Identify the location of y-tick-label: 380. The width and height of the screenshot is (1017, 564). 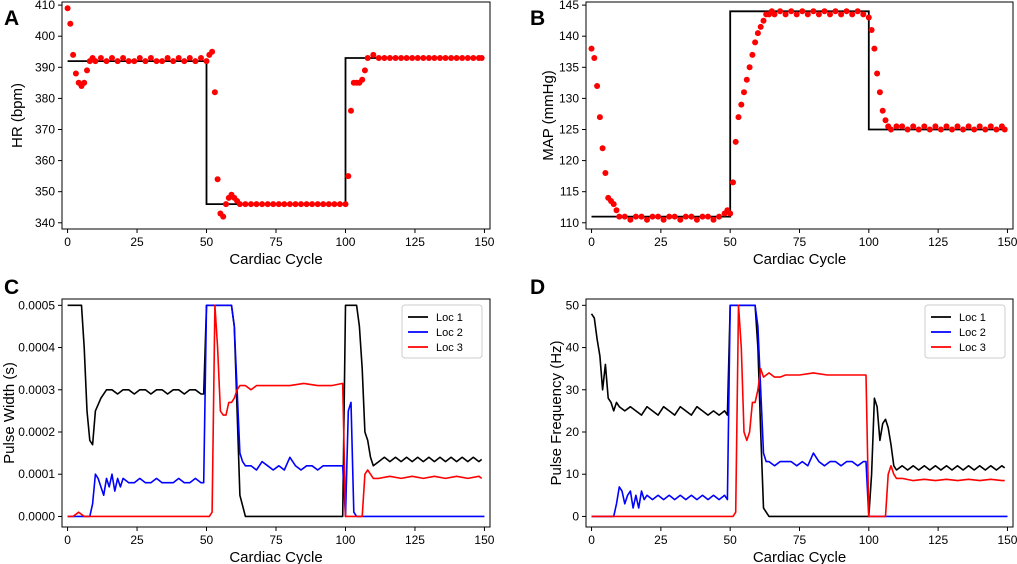
(45, 98).